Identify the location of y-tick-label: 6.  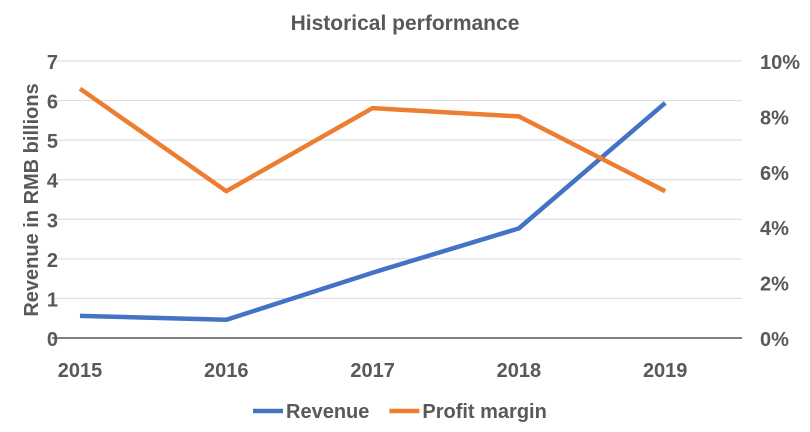
(52, 103).